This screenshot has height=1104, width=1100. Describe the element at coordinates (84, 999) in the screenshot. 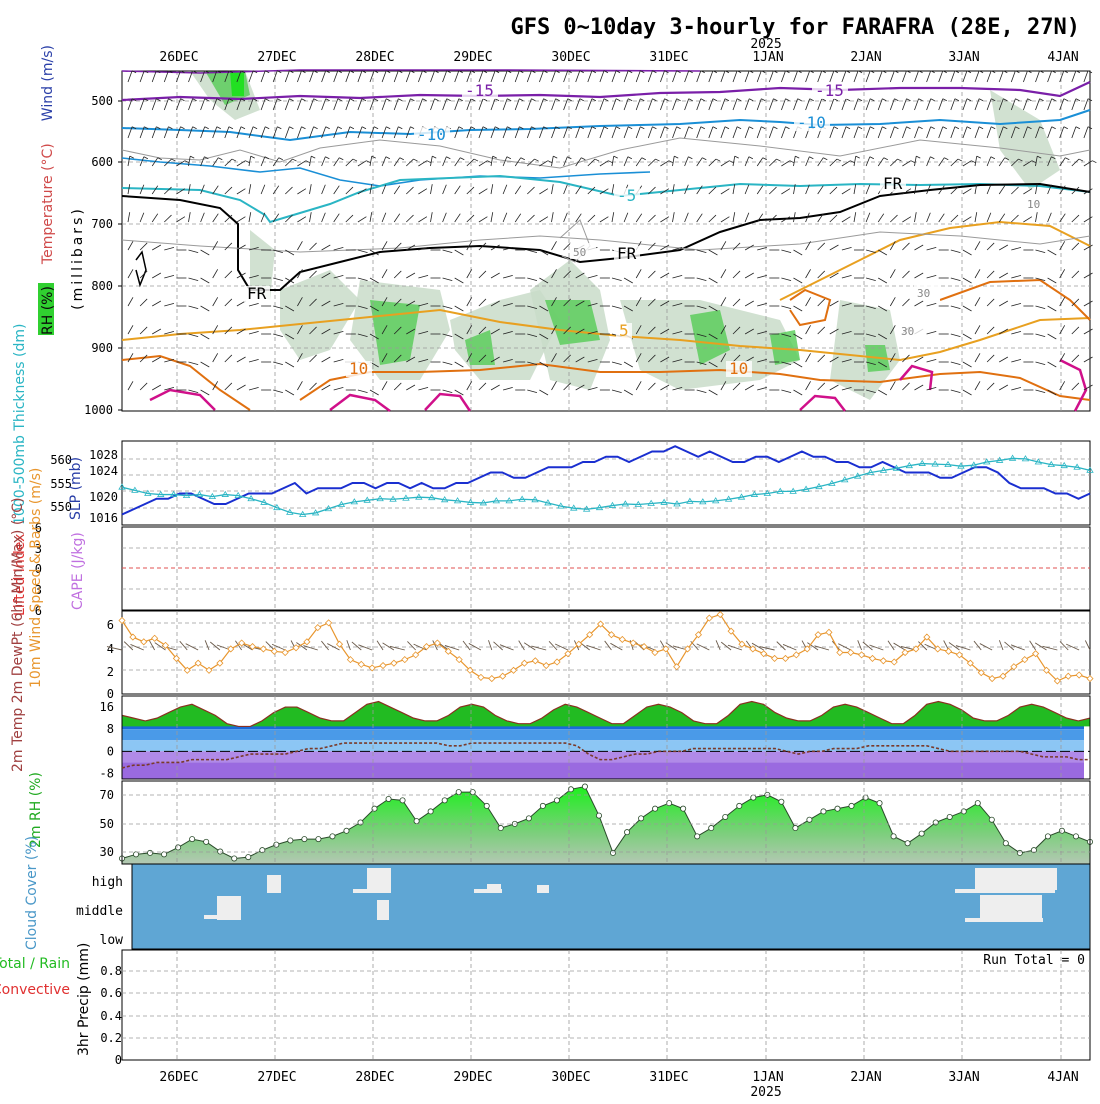

I see `precip-axis-label: 3hr Precip (mm)` at that location.